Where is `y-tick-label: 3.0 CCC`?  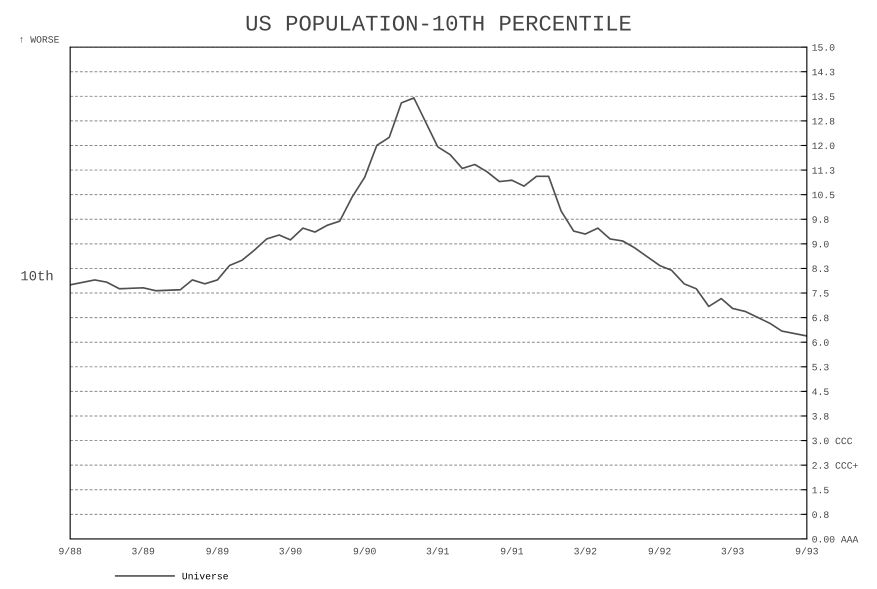 y-tick-label: 3.0 CCC is located at coordinates (832, 441).